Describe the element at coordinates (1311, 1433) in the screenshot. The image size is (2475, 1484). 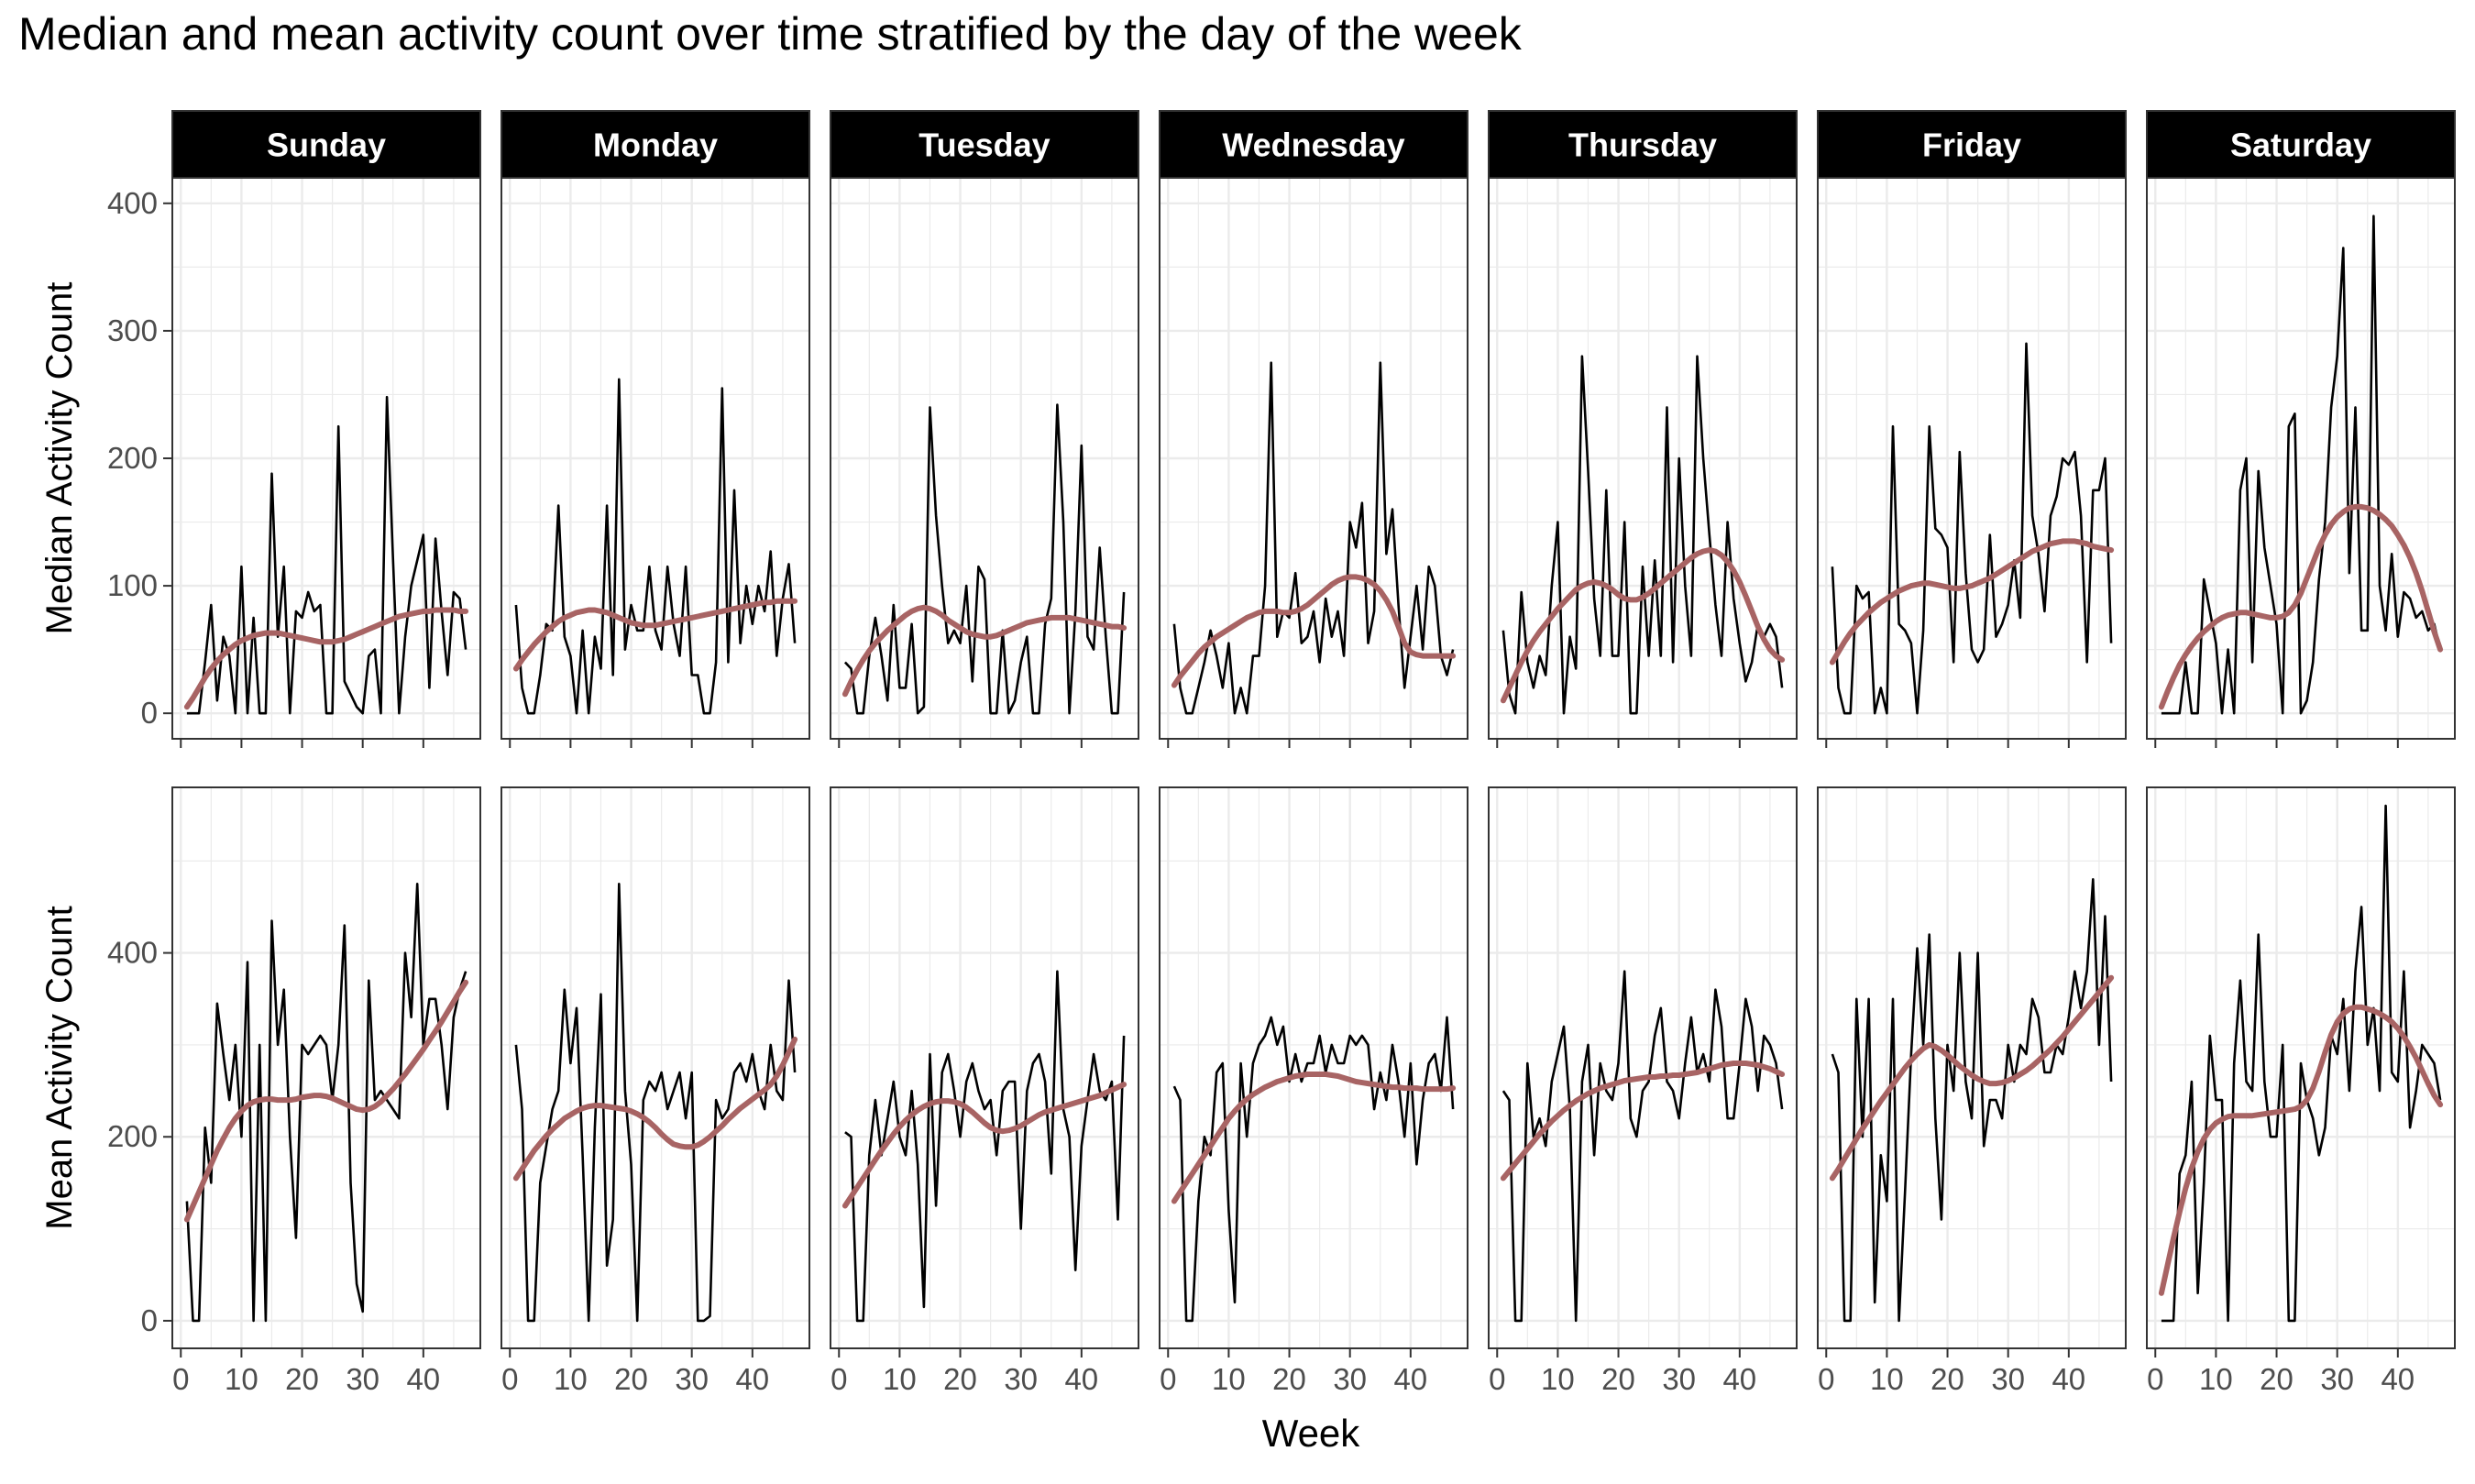
I see `x-axis-title: Week` at that location.